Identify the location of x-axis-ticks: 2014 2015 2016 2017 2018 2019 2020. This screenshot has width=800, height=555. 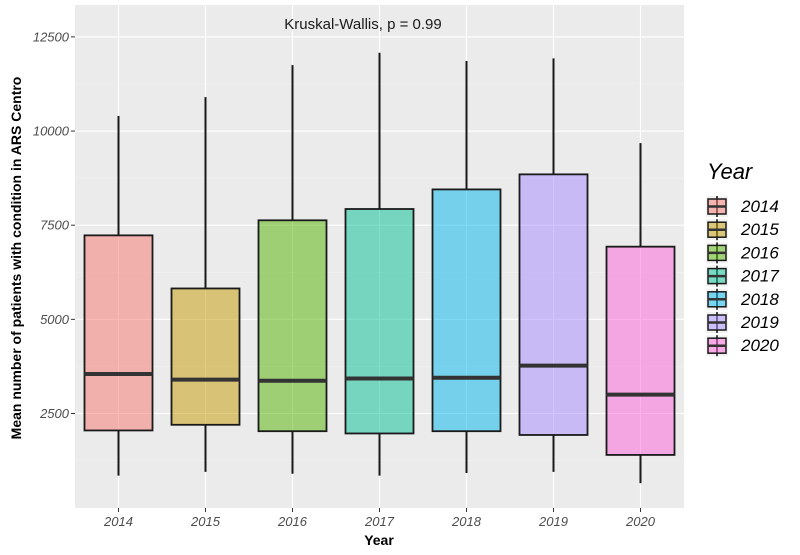
(379, 518).